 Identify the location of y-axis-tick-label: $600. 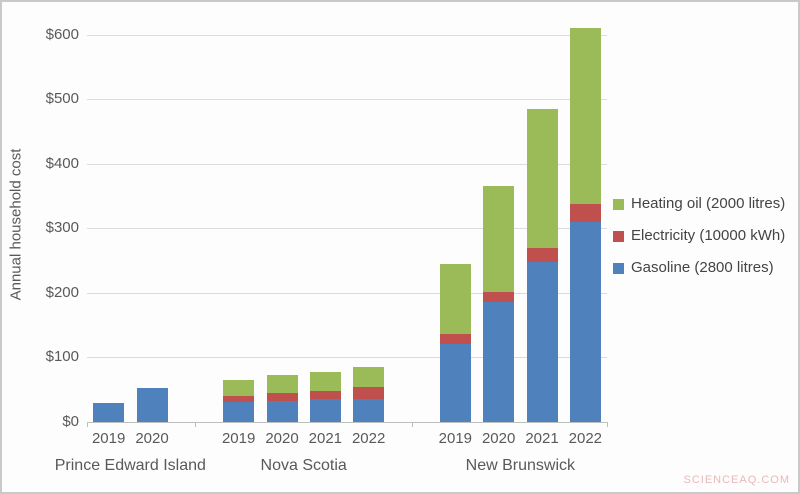
(62, 34).